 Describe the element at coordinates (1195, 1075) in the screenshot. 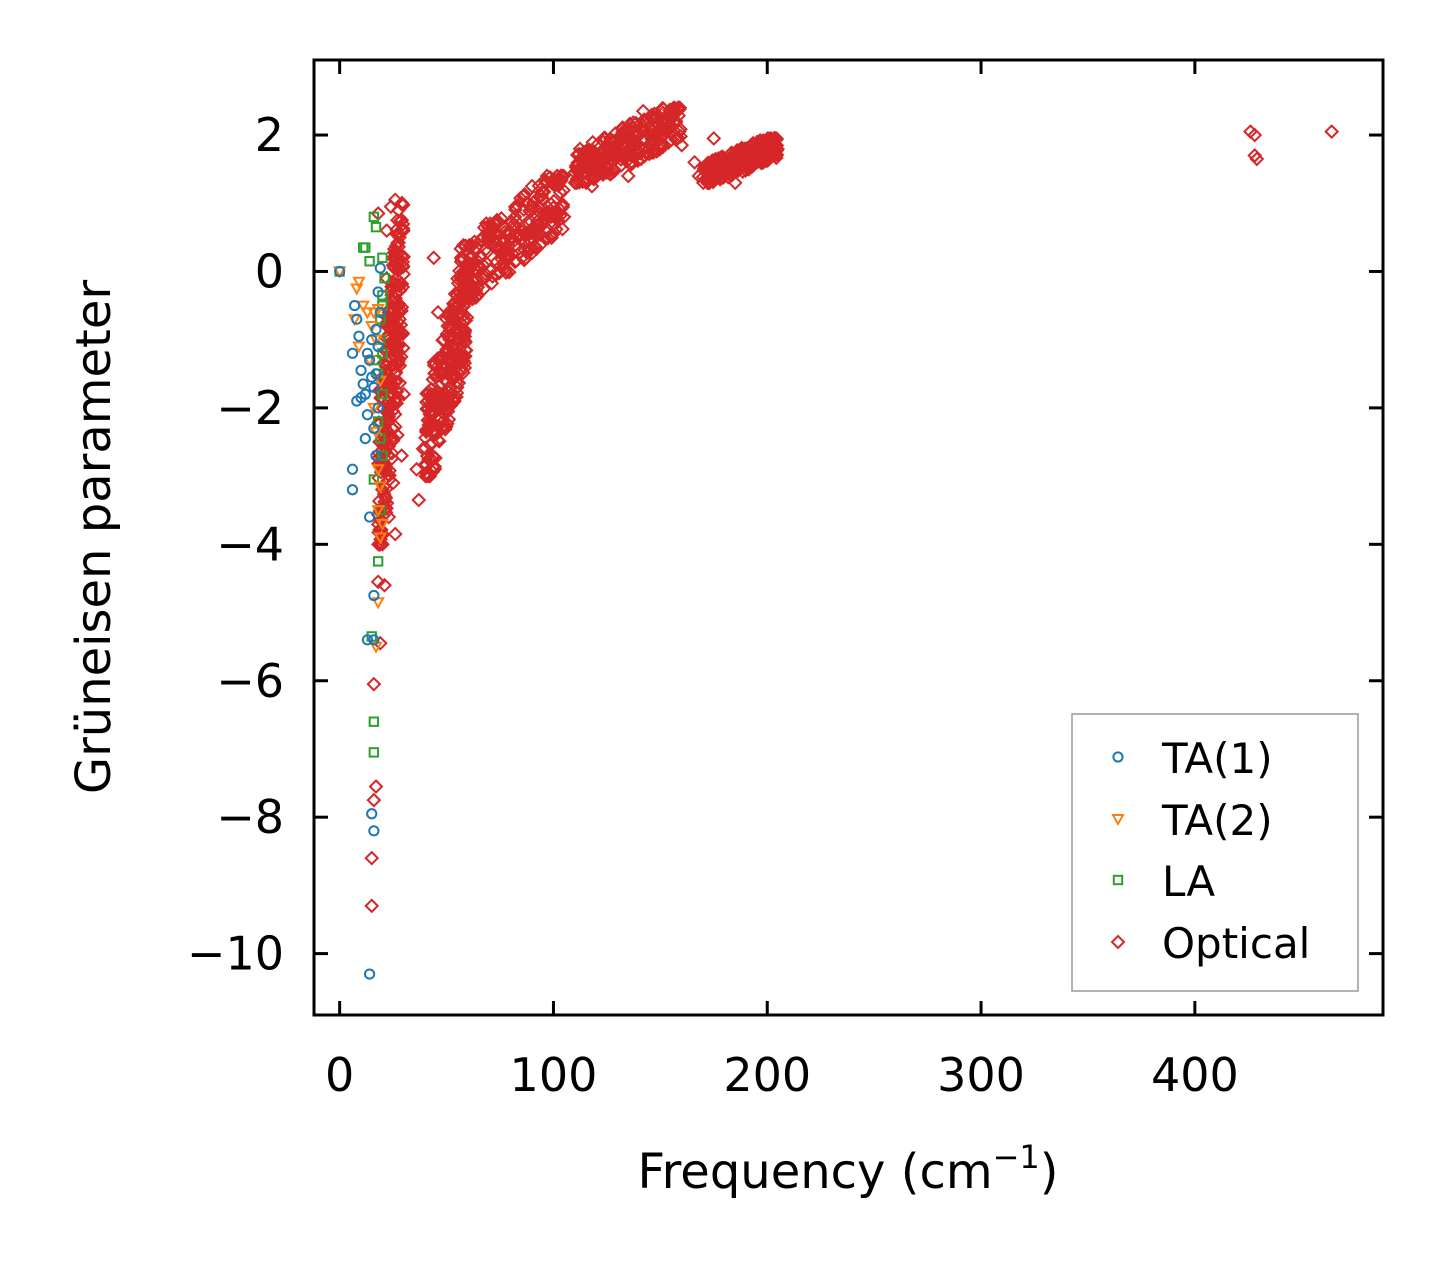

I see `x-tick-label: 400` at that location.